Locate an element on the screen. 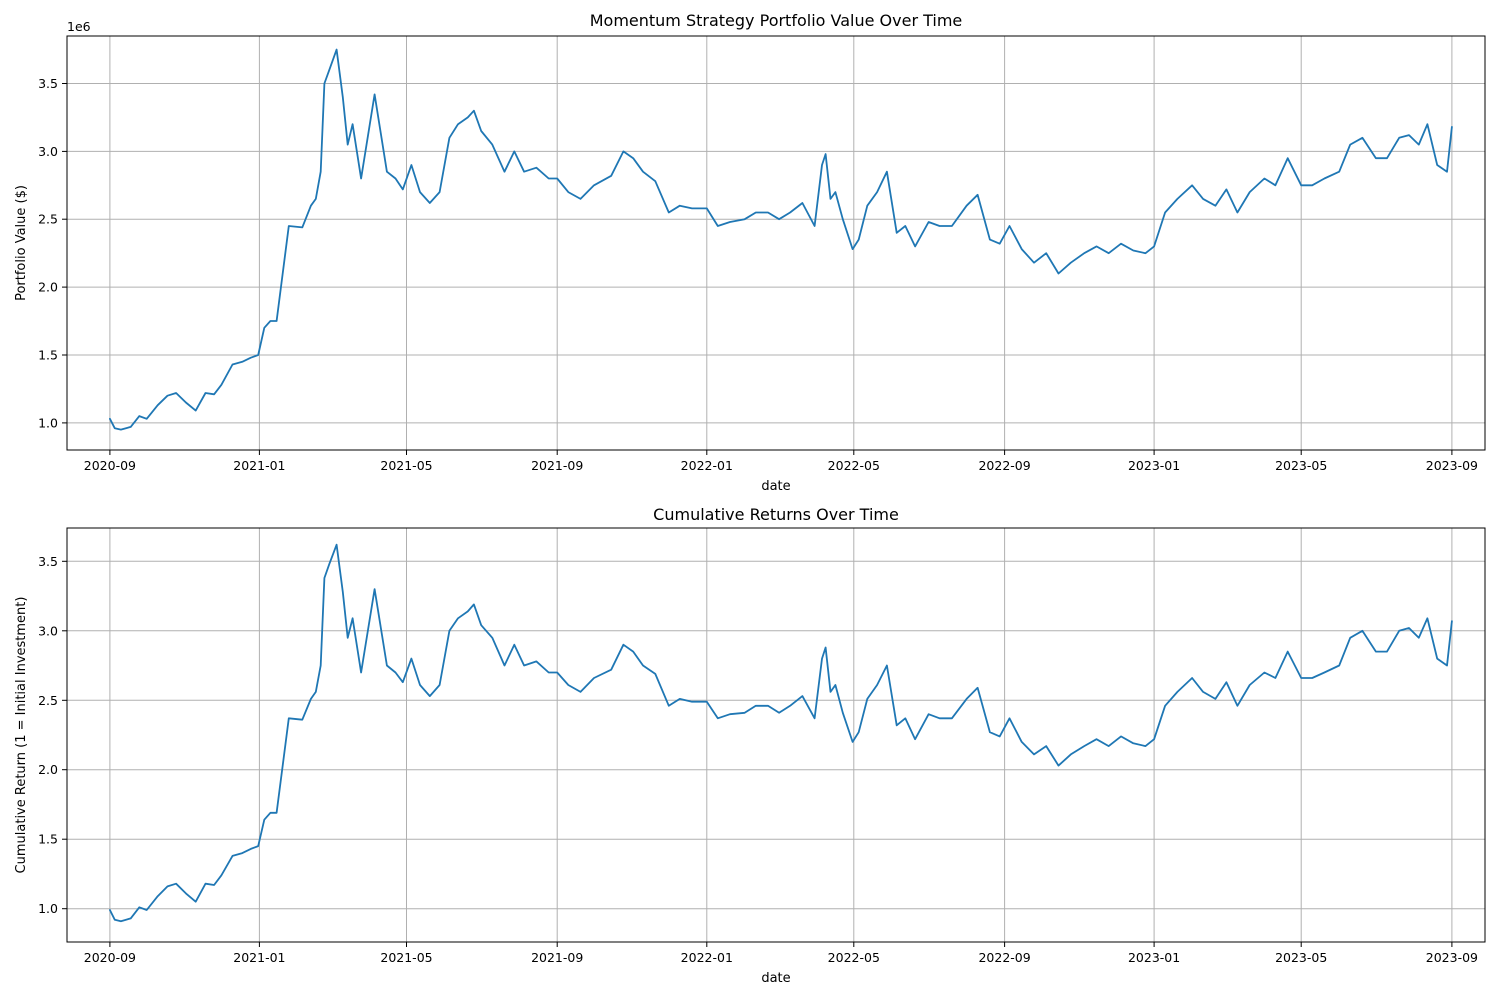  y-offset-label: 1e6 is located at coordinates (79, 26).